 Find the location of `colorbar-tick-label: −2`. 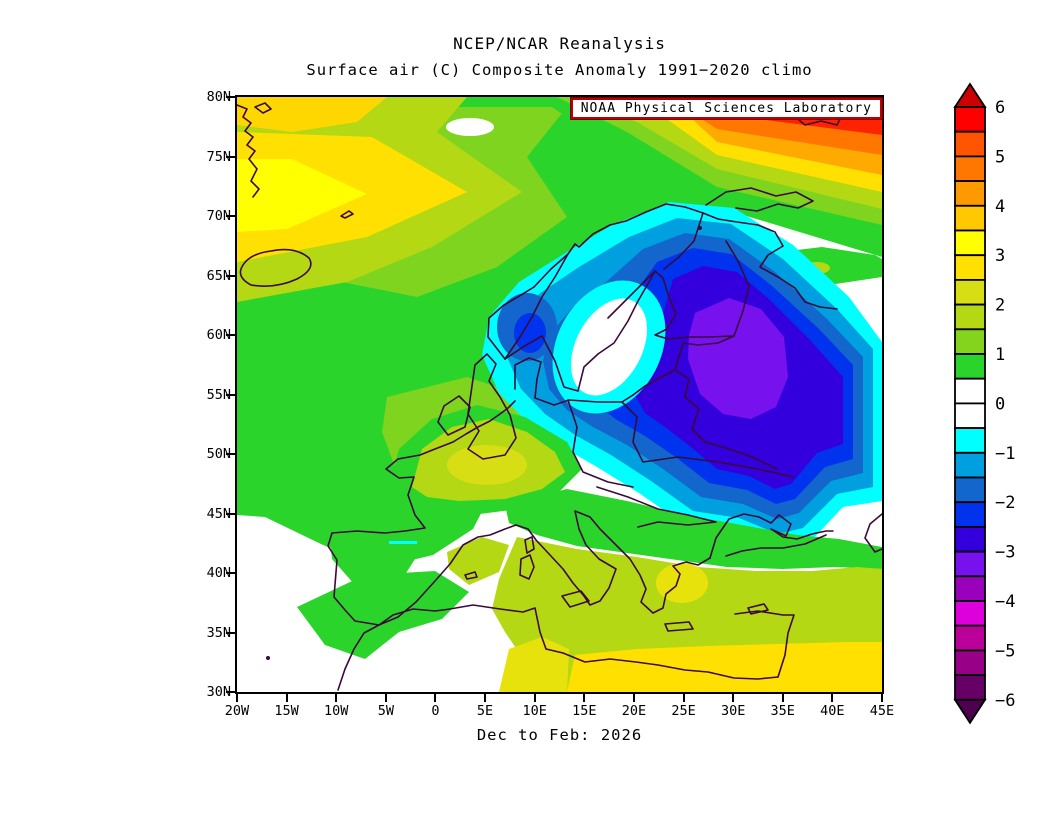

colorbar-tick-label: −2 is located at coordinates (1005, 503).